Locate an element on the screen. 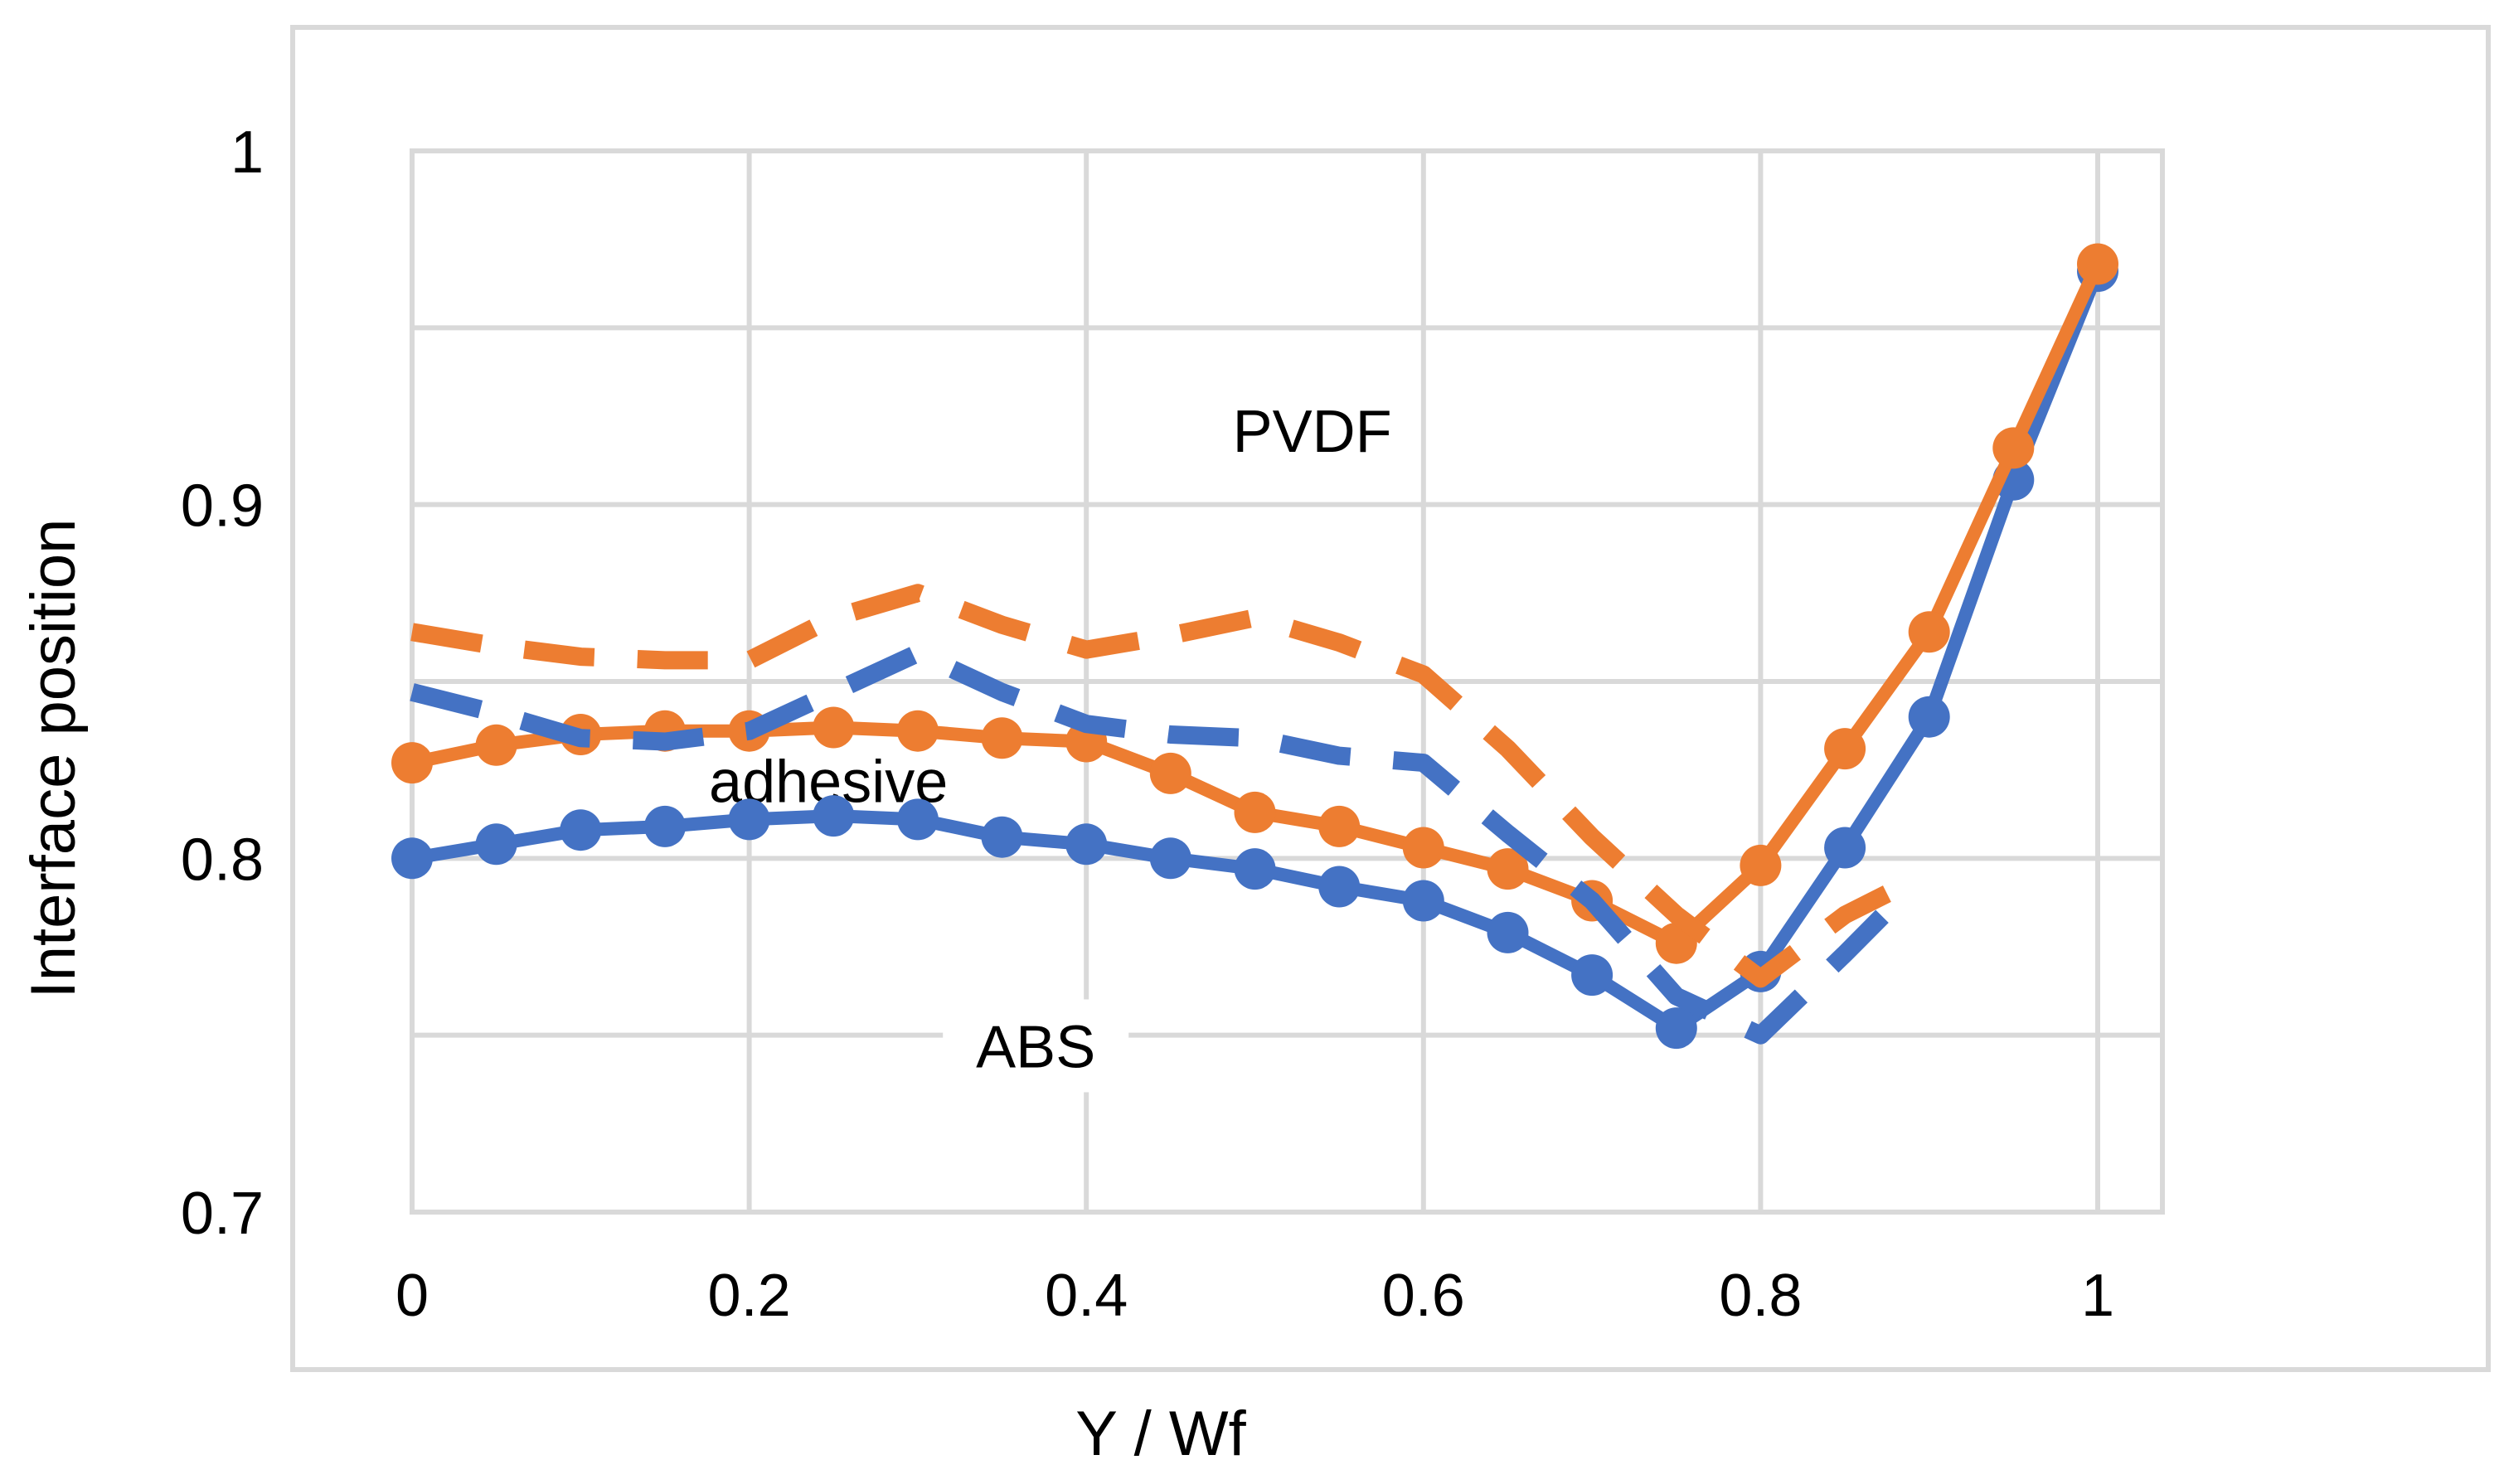 This screenshot has height=1484, width=2504. y-axis-tick-label: 0.9 is located at coordinates (222, 507).